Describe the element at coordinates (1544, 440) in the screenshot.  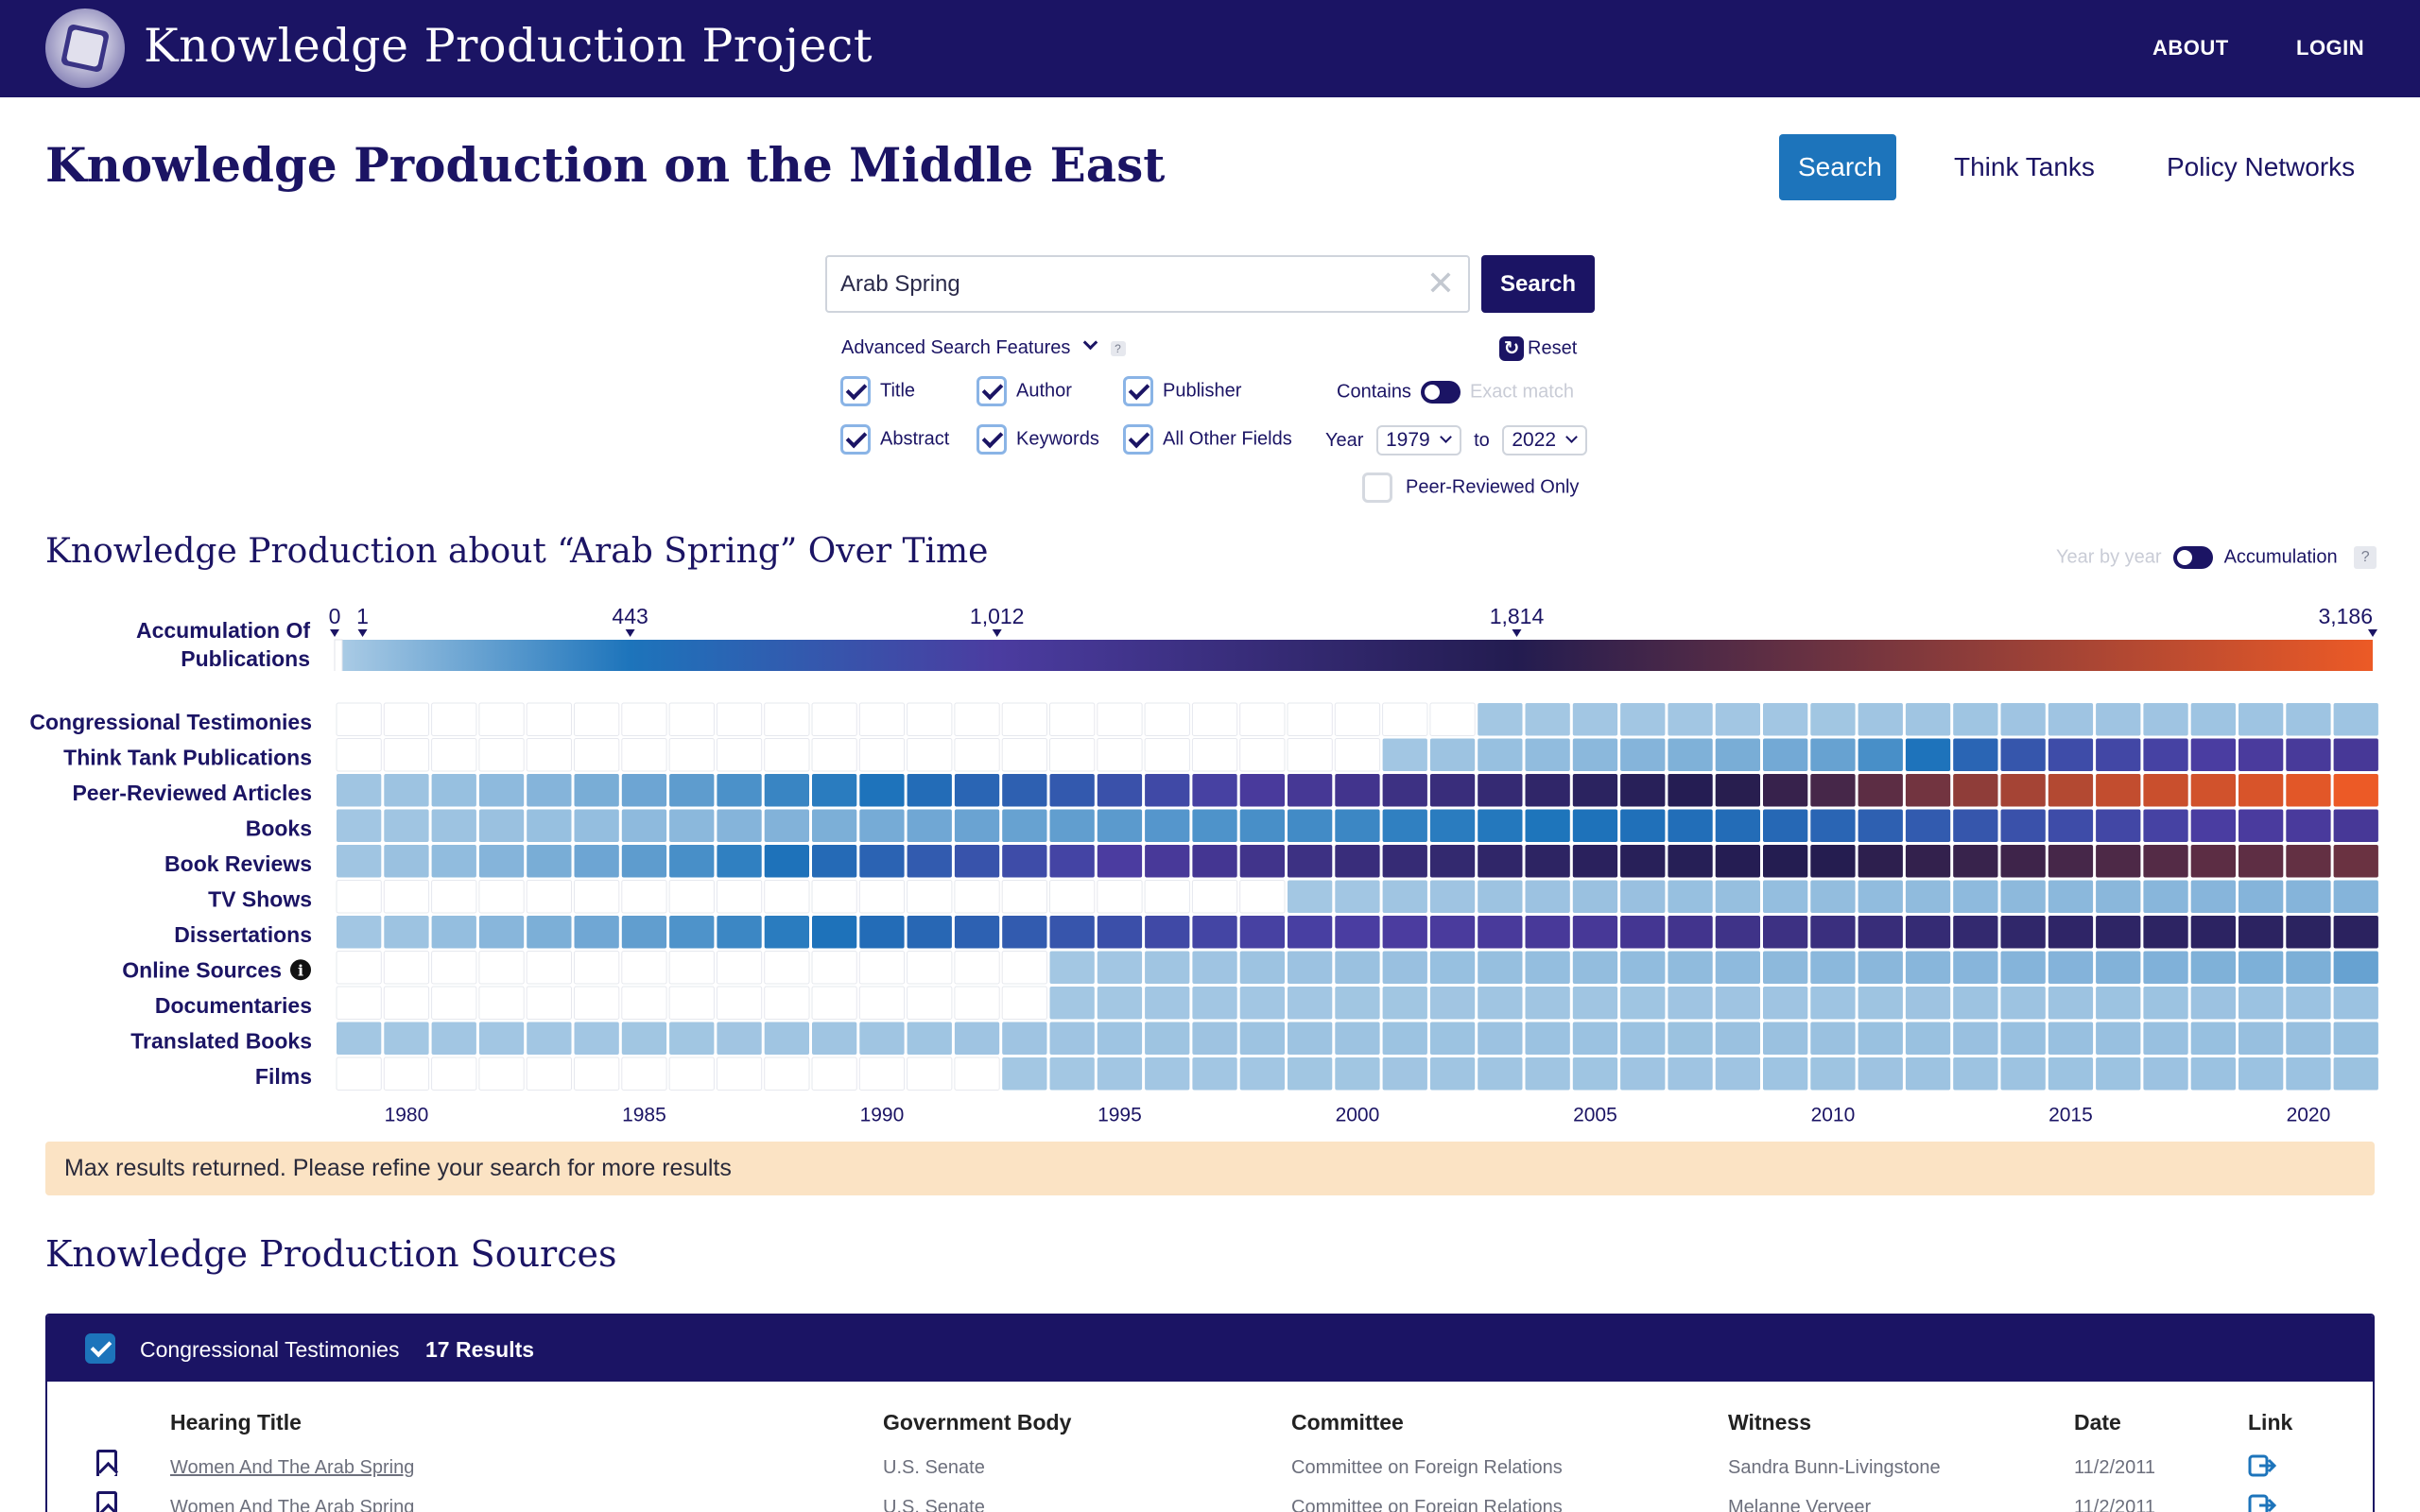
I see `year-to-select: 2022` at that location.